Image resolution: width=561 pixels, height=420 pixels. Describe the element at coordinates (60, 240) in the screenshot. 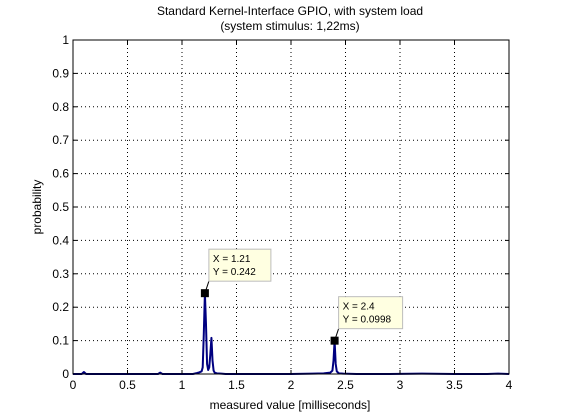

I see `y-tick-label: 0.4` at that location.